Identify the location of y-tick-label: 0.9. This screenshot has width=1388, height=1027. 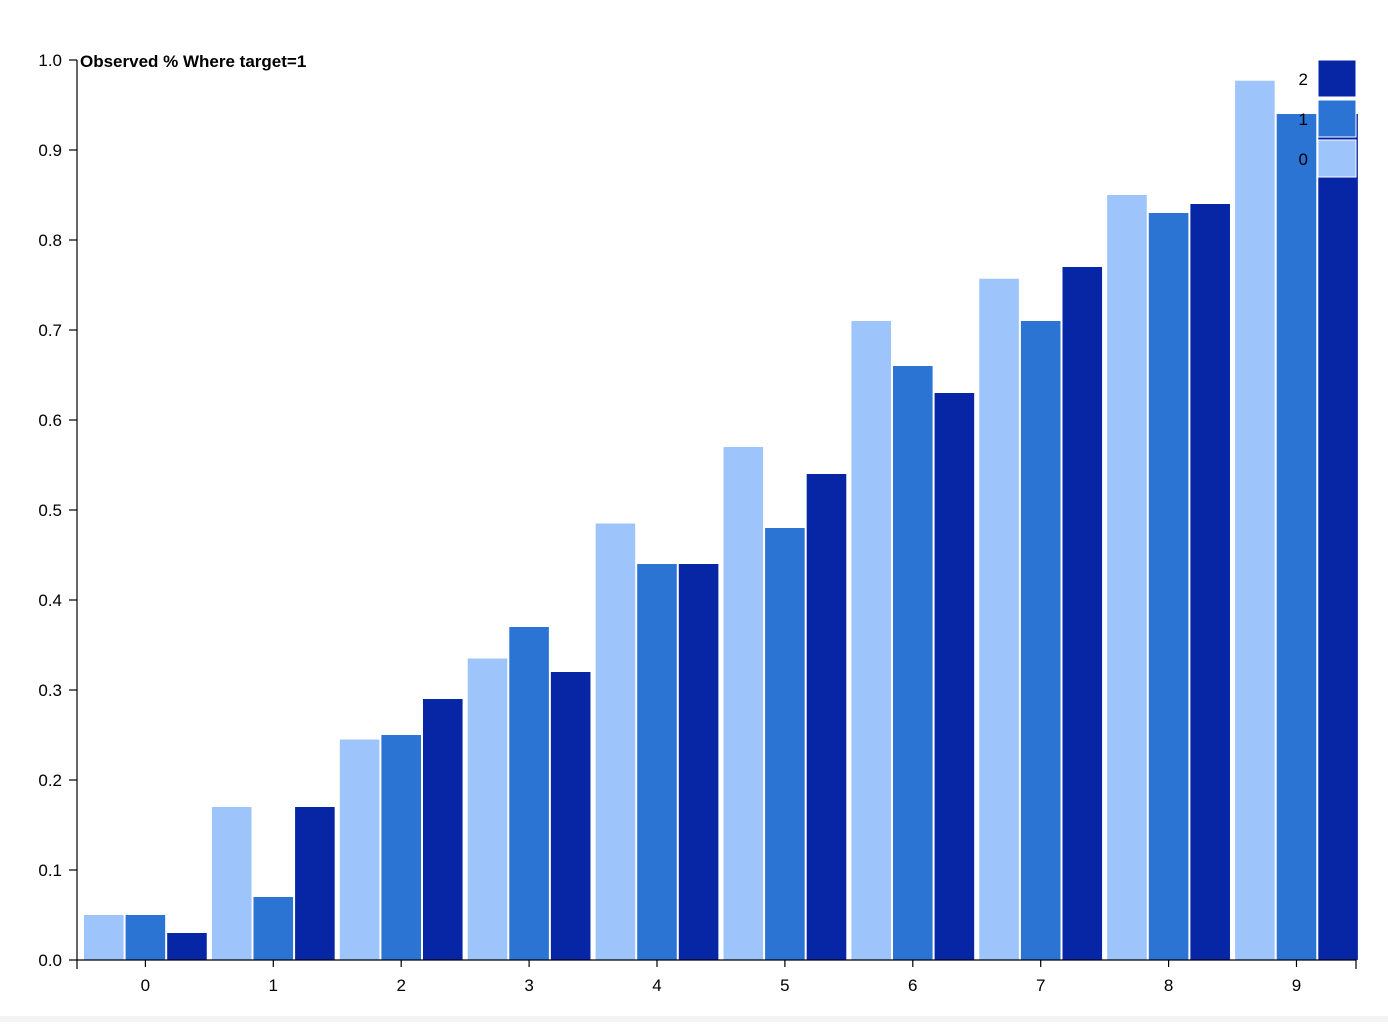
(50, 150).